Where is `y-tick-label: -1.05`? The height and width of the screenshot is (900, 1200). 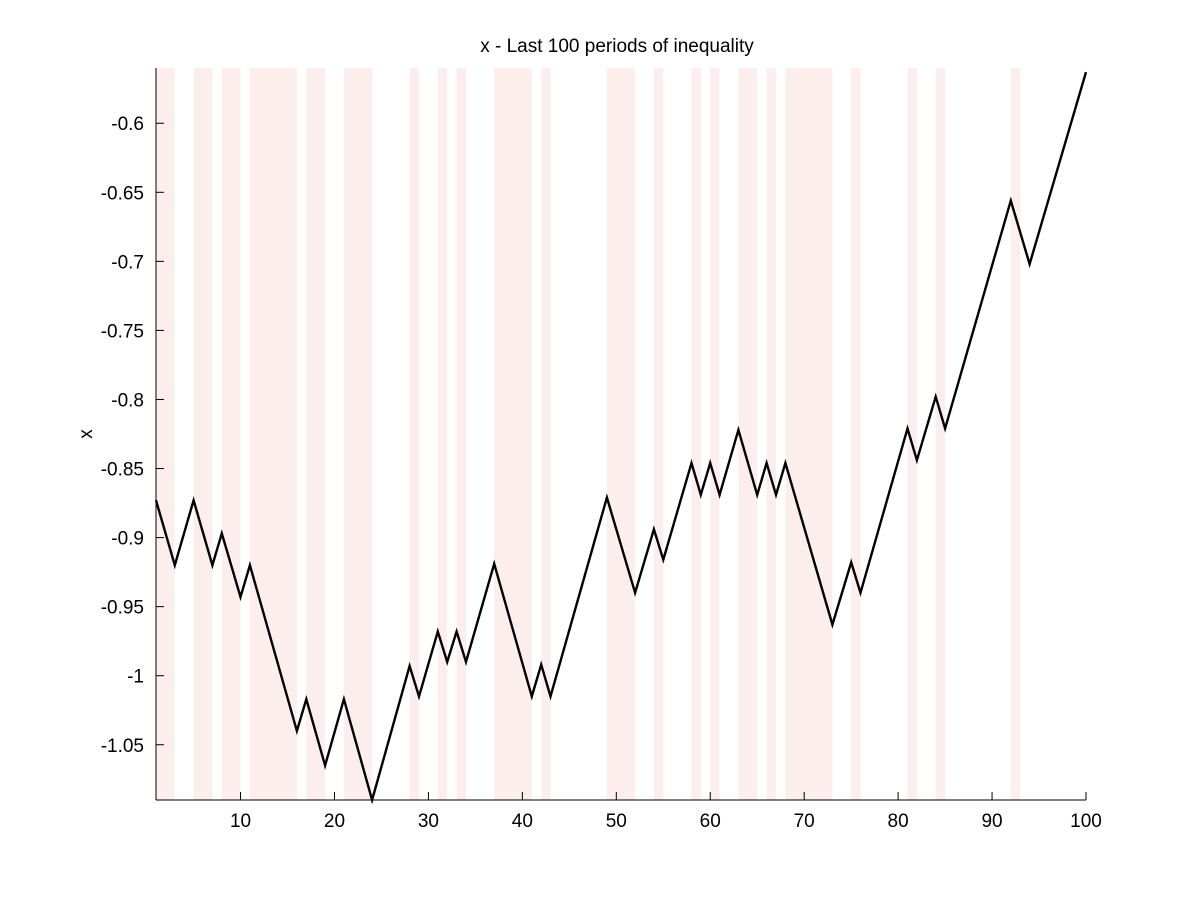 y-tick-label: -1.05 is located at coordinates (122, 746).